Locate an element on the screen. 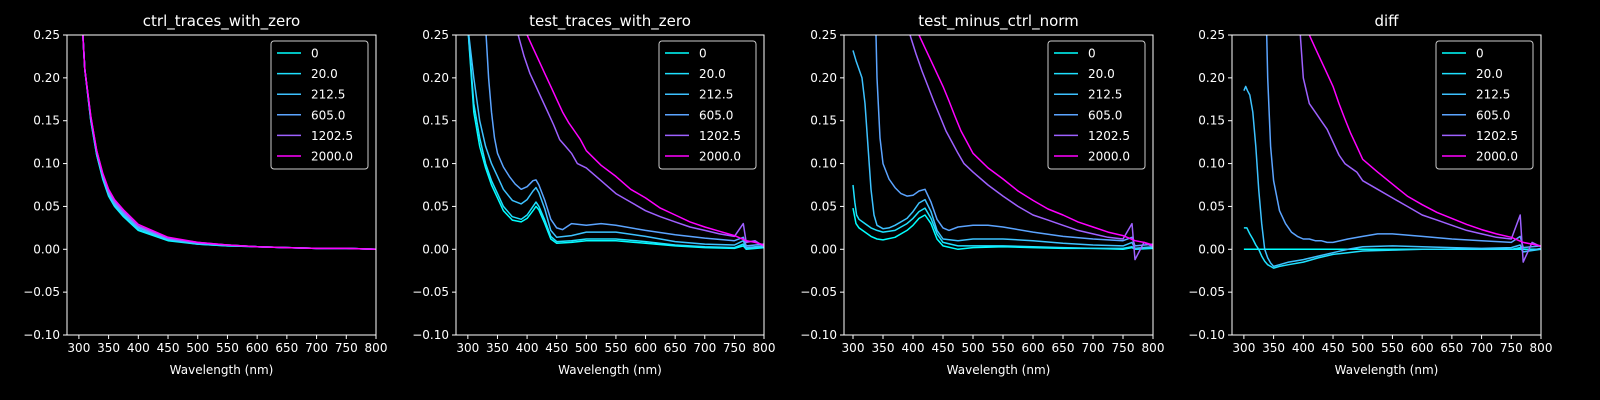 This screenshot has width=1600, height=400. chart-title: ctrl_traces_with_zero is located at coordinates (221, 21).